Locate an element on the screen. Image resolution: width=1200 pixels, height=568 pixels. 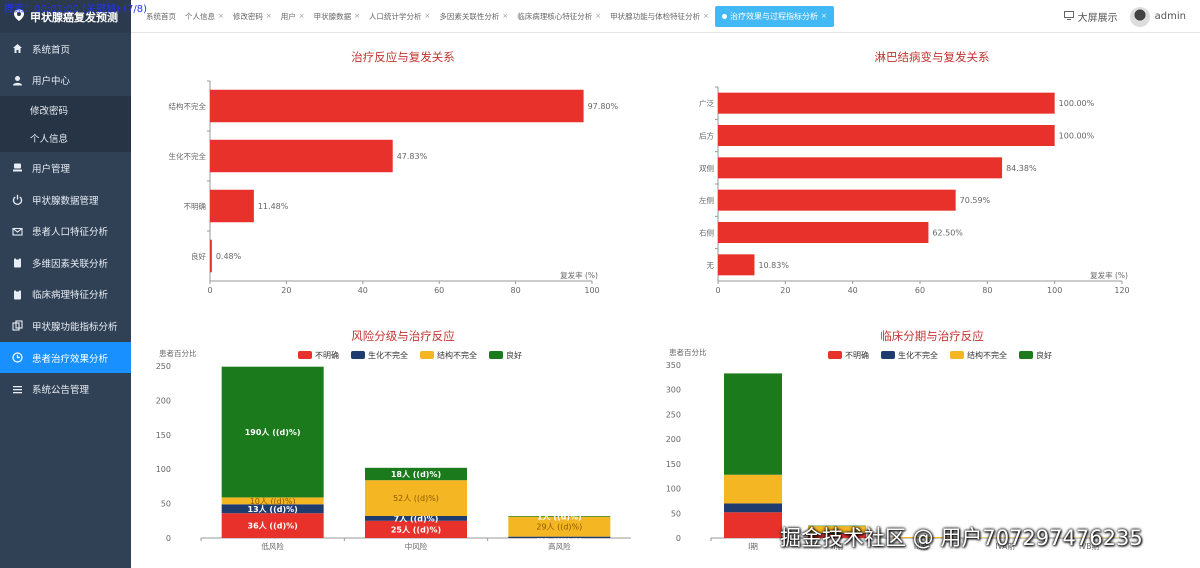
tab-7: 临床病理核心特征分析 × is located at coordinates (559, 16).